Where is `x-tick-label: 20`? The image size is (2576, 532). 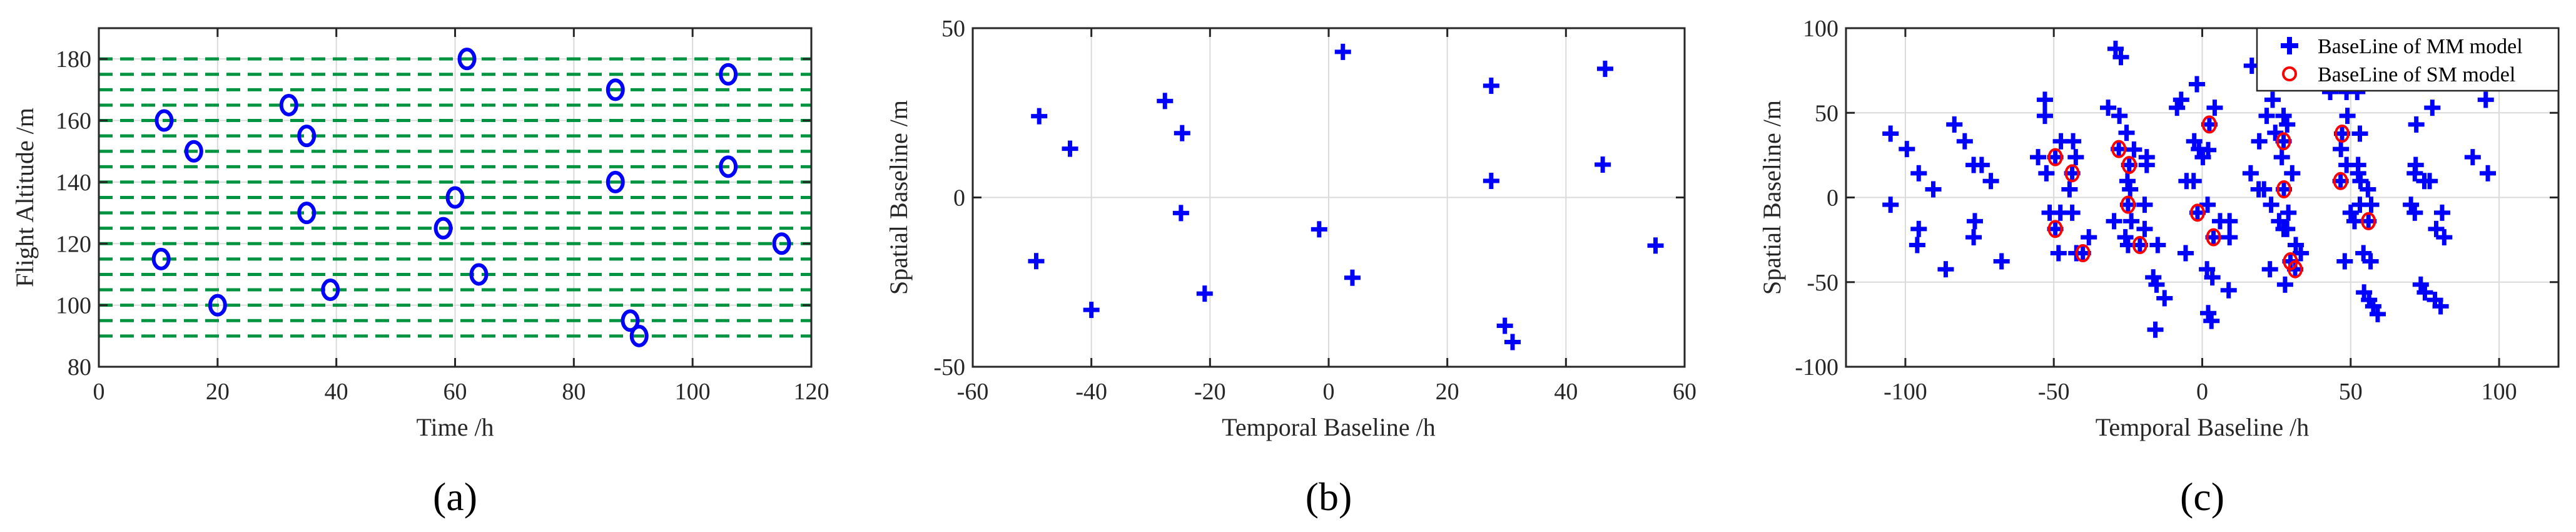
x-tick-label: 20 is located at coordinates (1447, 392).